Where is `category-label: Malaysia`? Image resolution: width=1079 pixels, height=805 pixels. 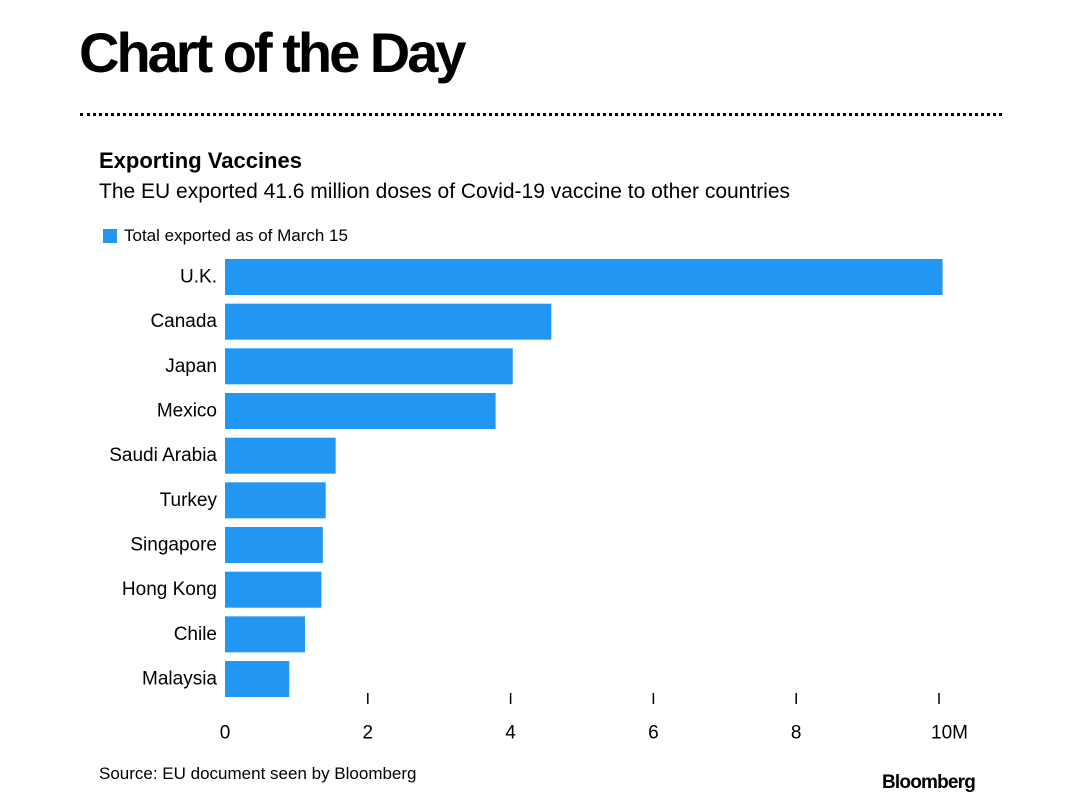 category-label: Malaysia is located at coordinates (179, 679).